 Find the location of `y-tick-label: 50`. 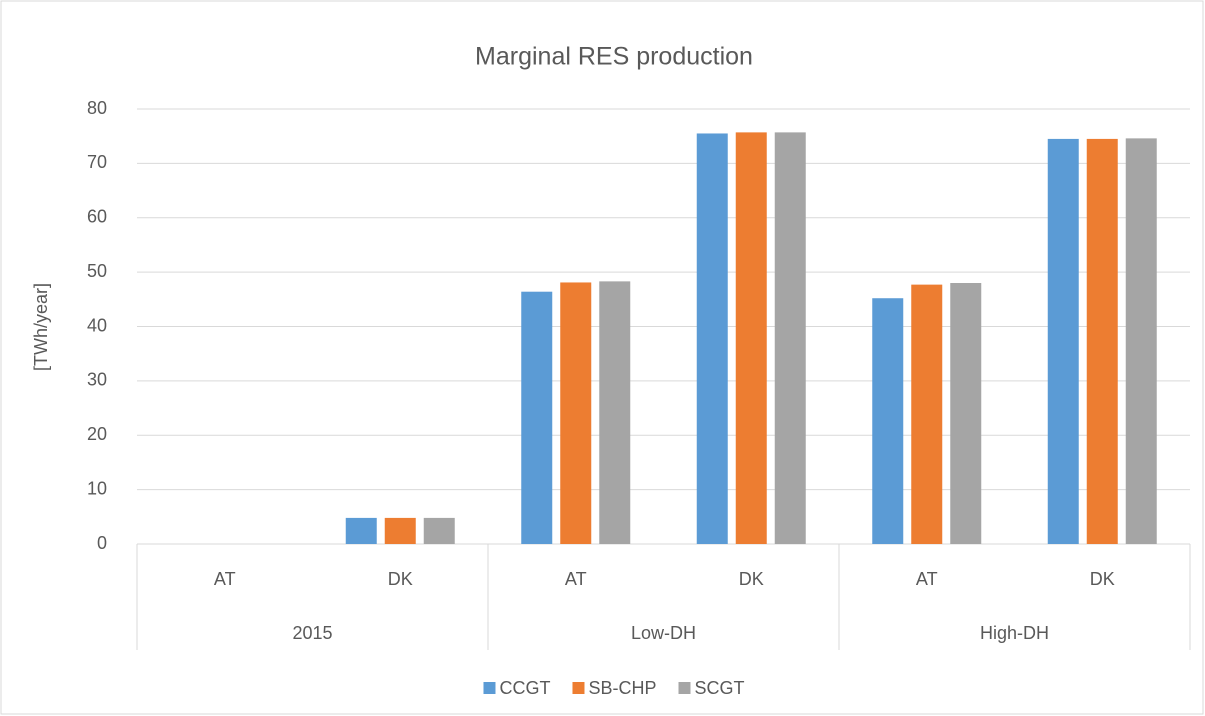

y-tick-label: 50 is located at coordinates (97, 271).